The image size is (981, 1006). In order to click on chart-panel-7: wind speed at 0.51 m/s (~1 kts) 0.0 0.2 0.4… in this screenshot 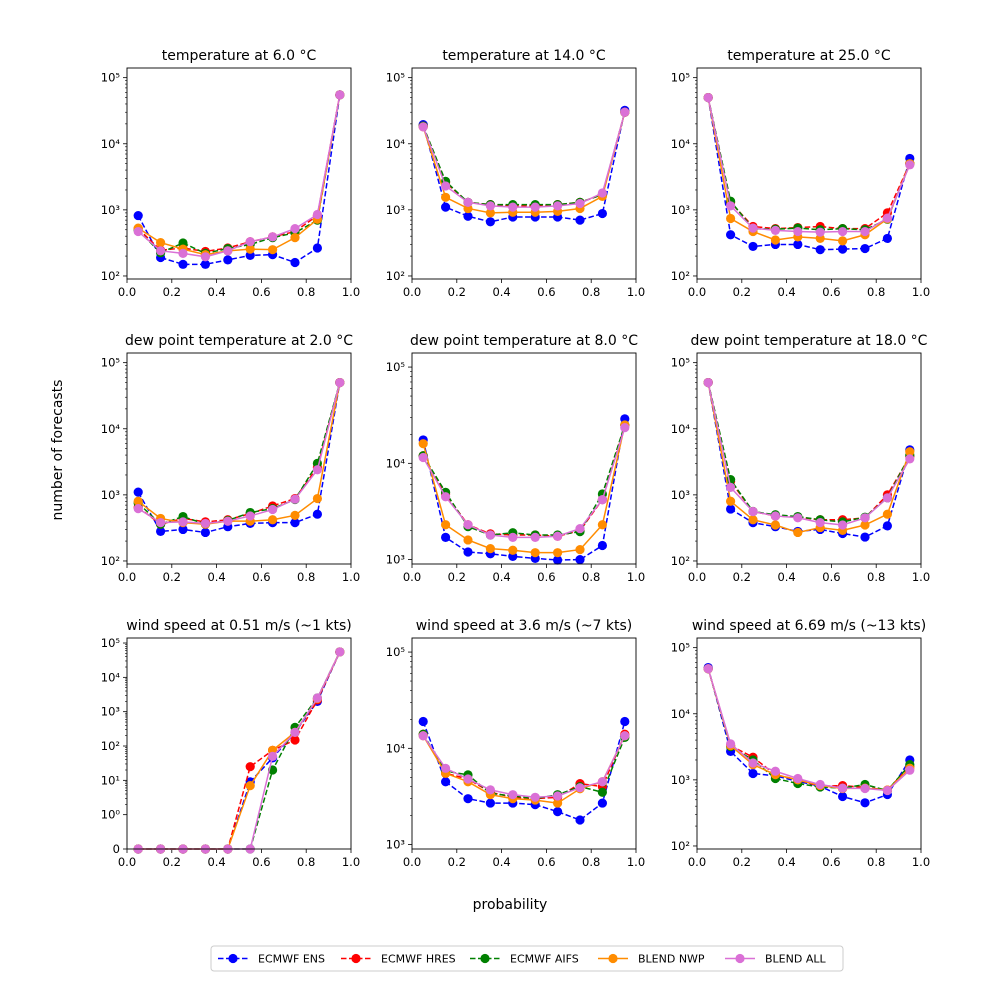, I will do `click(230, 743)`.